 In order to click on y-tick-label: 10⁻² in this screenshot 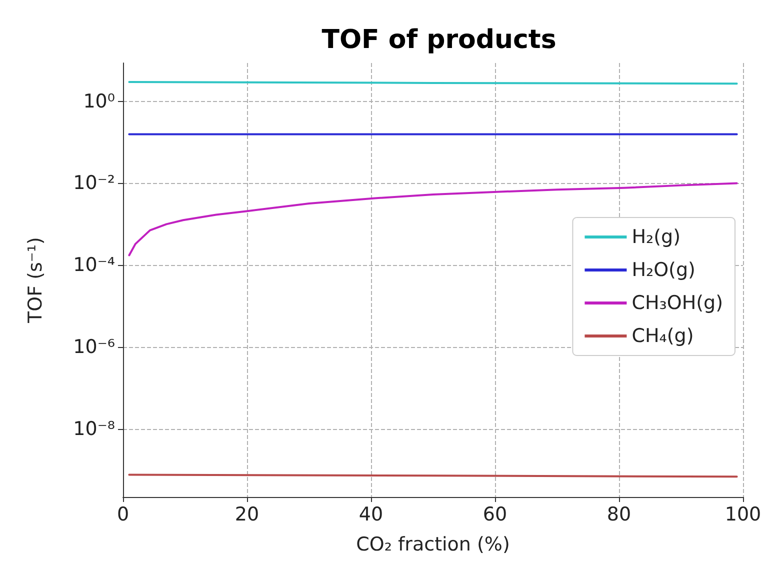, I will do `click(94, 183)`.